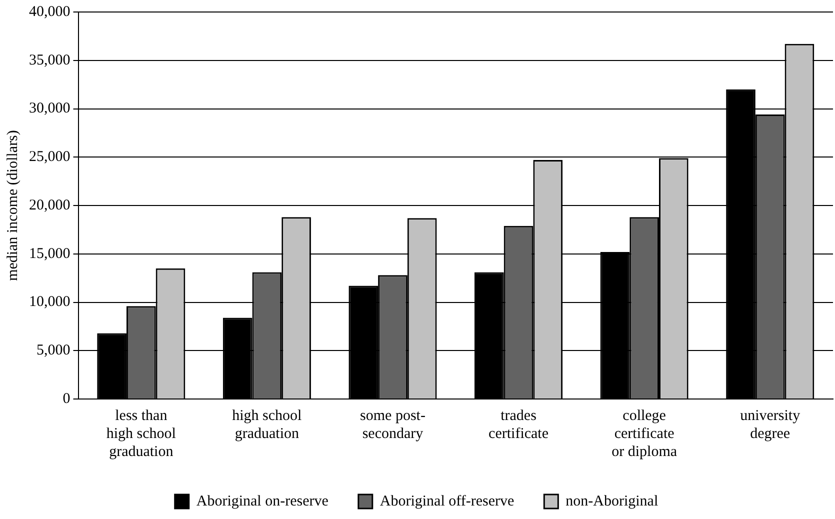 The image size is (835, 519). Describe the element at coordinates (49, 205) in the screenshot. I see `y-tick-label: 20,000` at that location.